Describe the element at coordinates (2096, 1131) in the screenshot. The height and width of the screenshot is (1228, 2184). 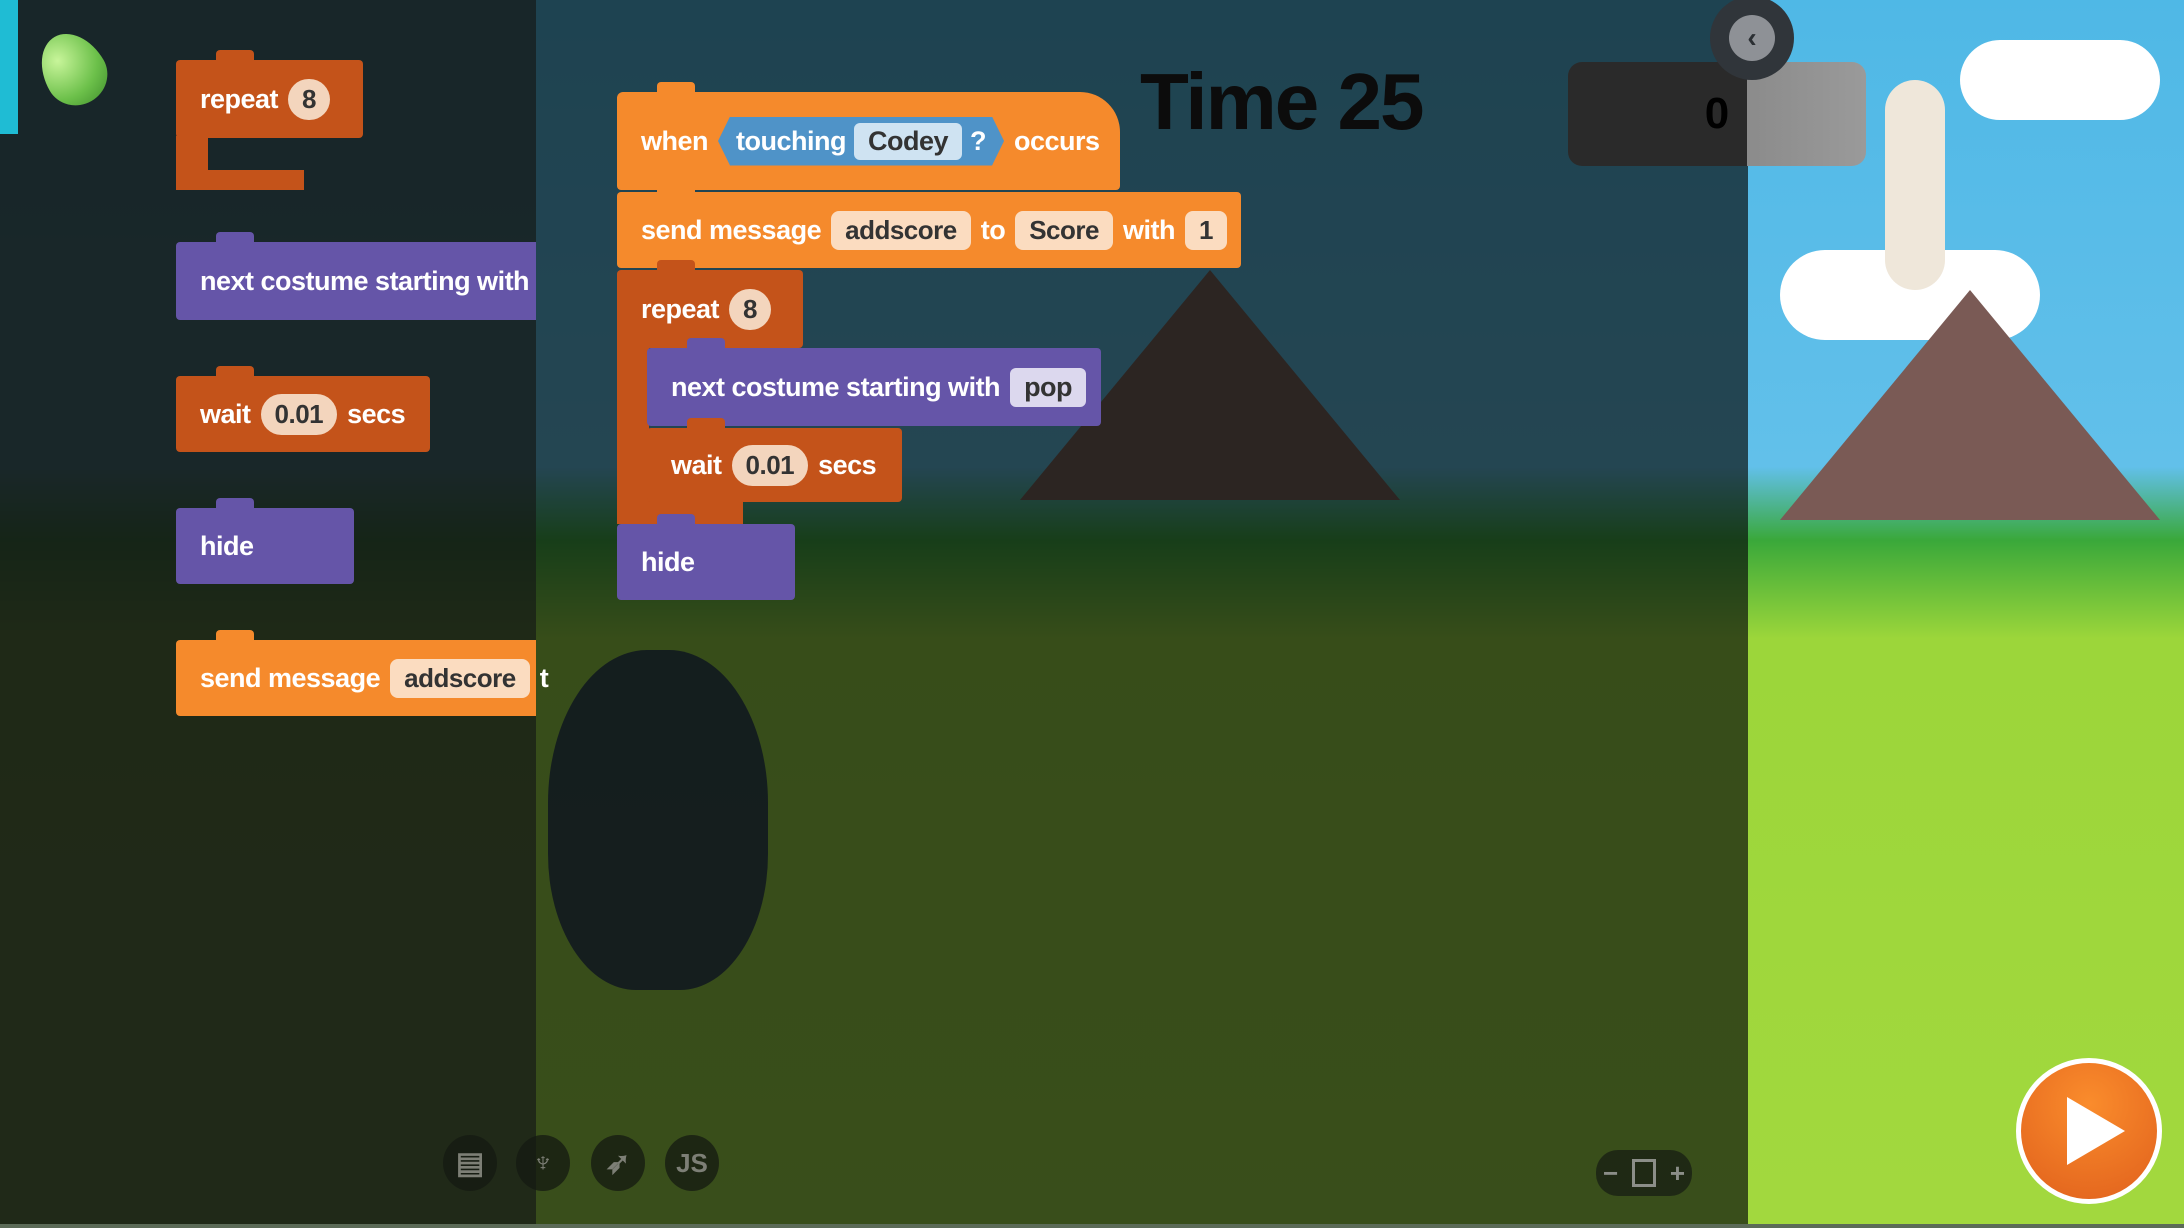
I see `play-icon` at that location.